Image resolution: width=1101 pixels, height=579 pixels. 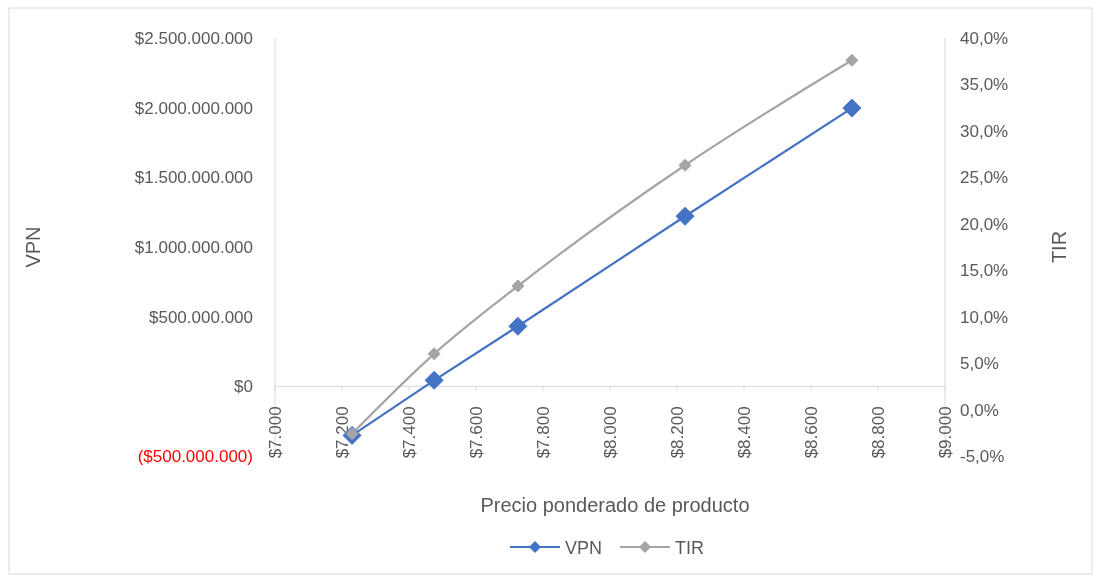 I want to click on x-tick-label: $9.000, so click(x=945, y=432).